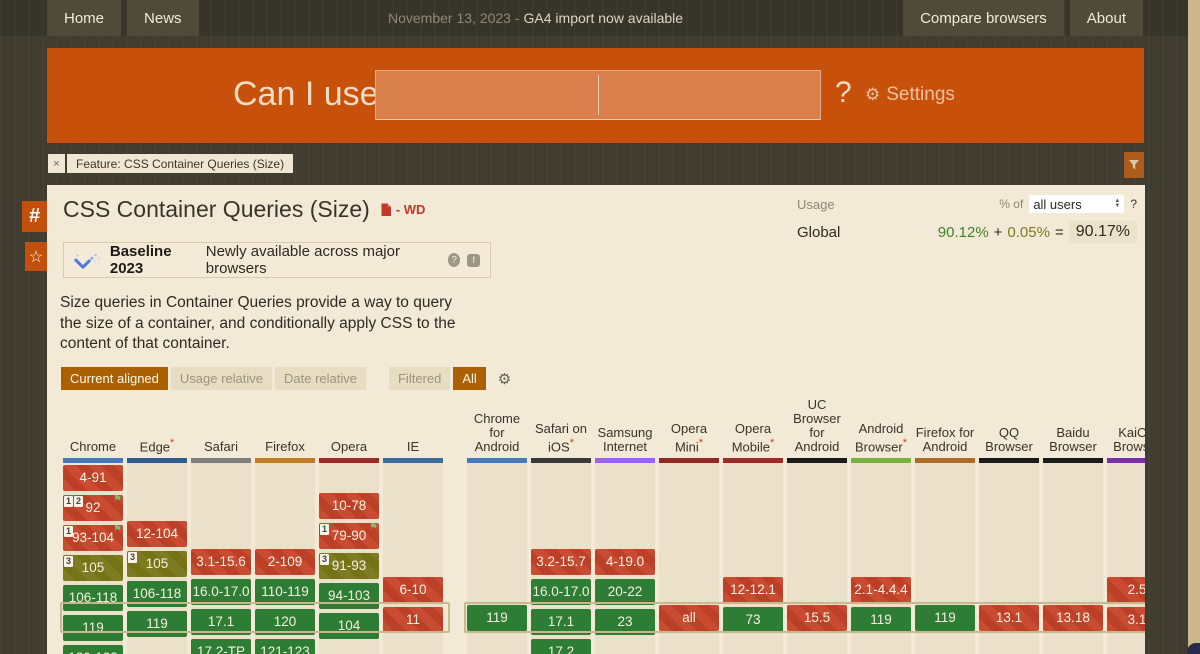 This screenshot has height=654, width=1200. I want to click on search-input, so click(598, 95).